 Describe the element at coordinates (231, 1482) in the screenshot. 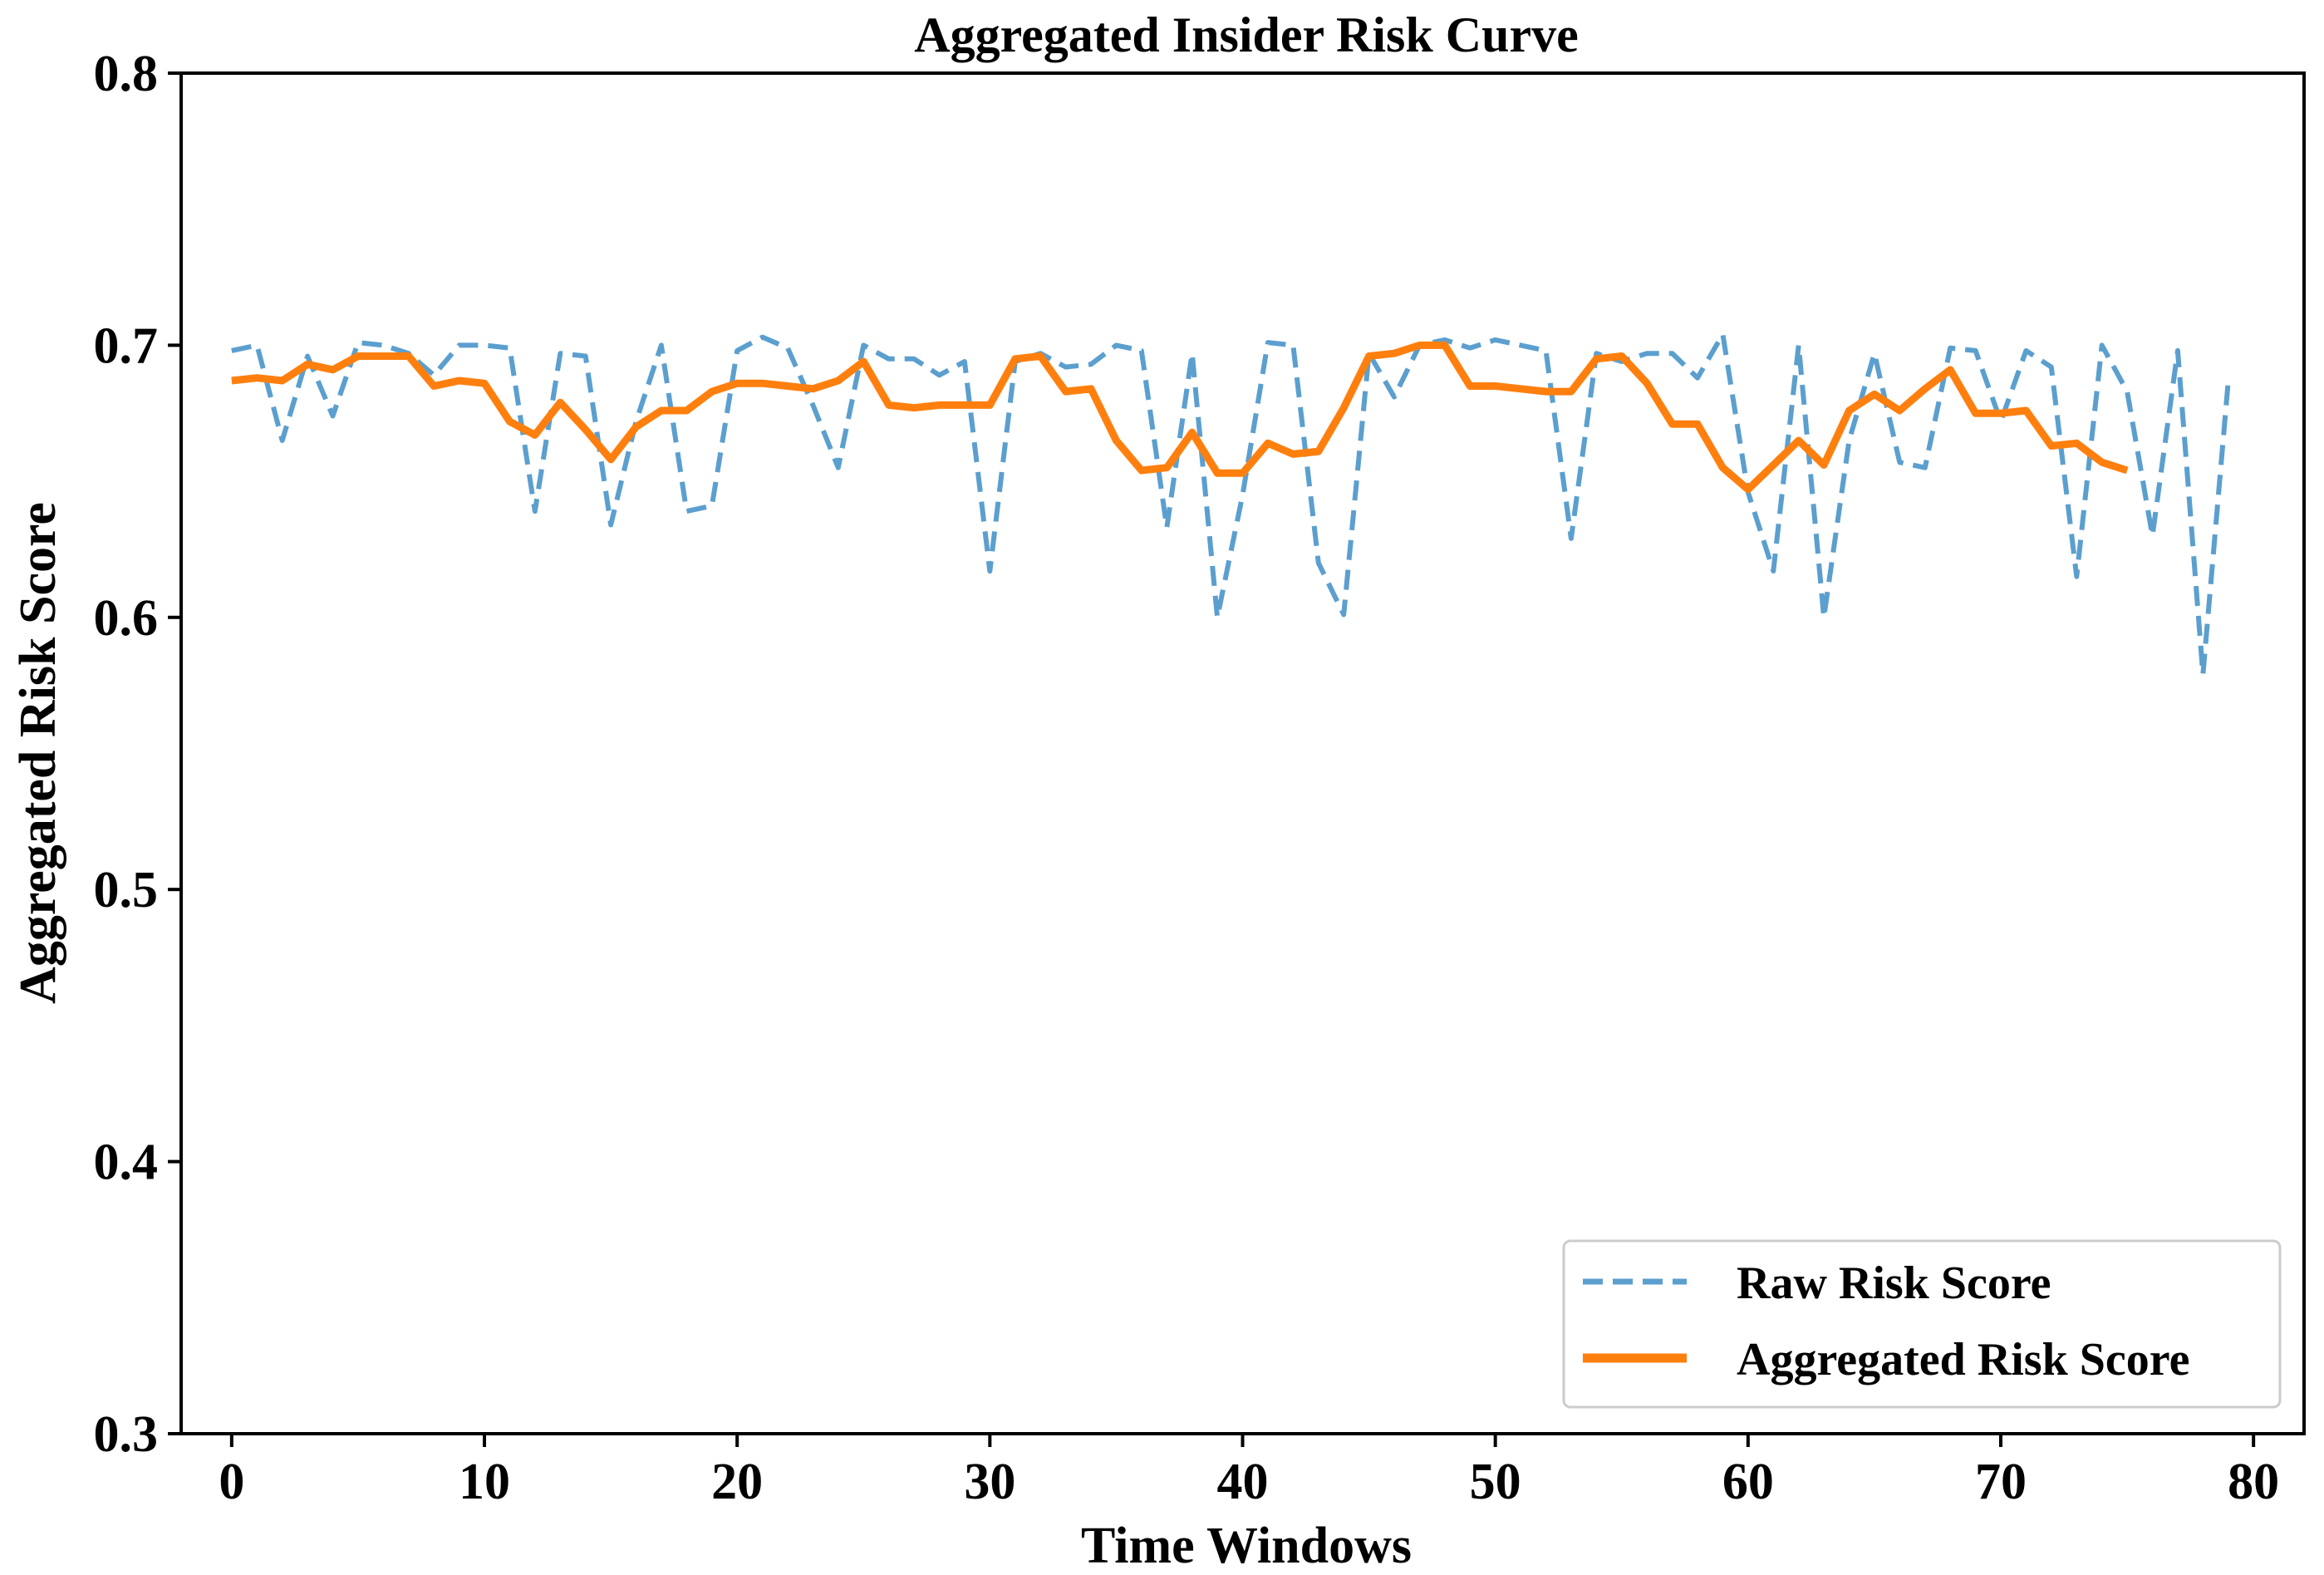

I see `x-tick-label: 0` at that location.